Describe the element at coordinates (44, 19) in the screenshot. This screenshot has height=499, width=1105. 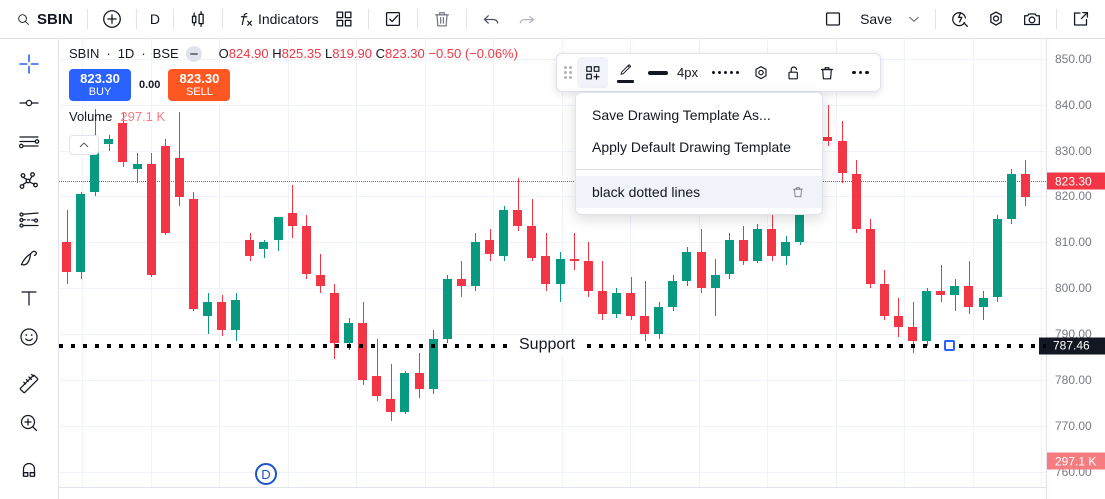
I see `symbol-search-button: SBIN` at that location.